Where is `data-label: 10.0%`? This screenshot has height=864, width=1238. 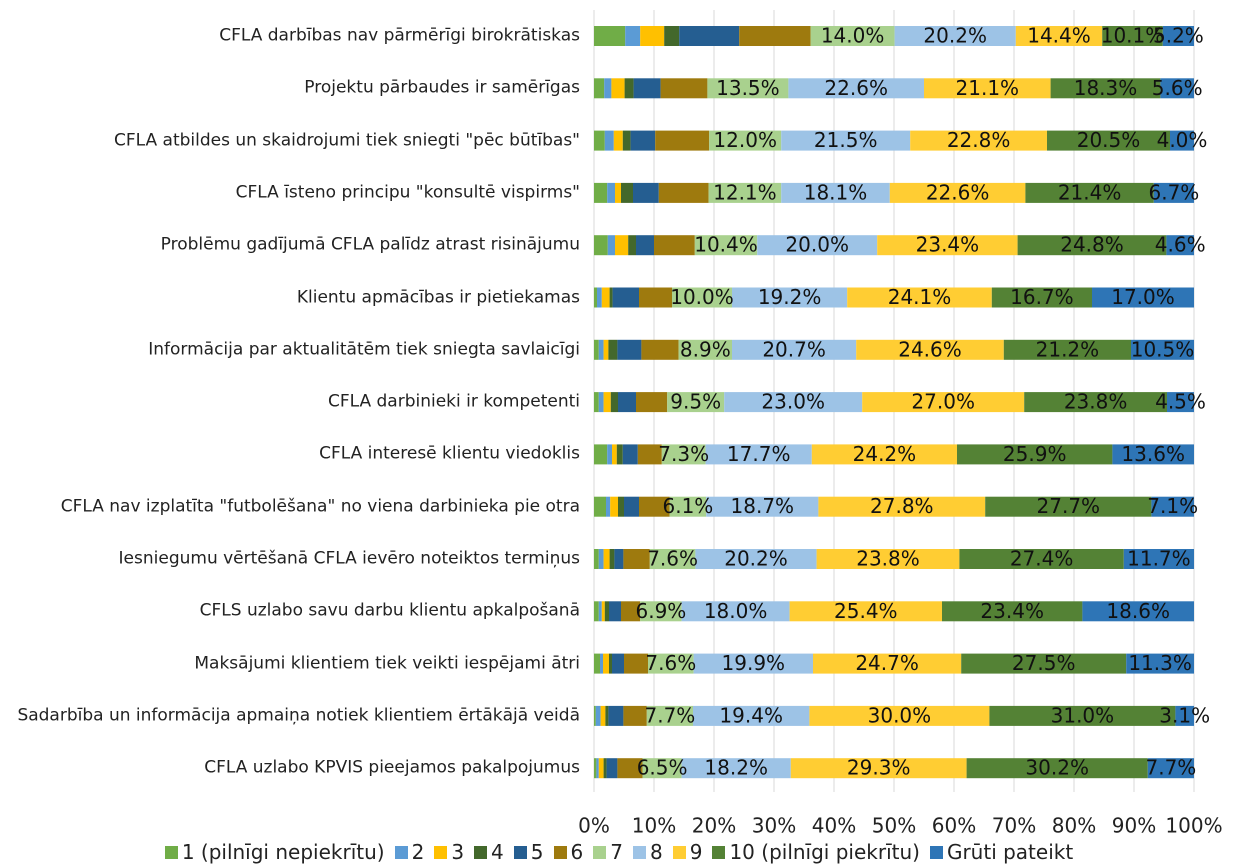
data-label: 10.0% is located at coordinates (702, 297).